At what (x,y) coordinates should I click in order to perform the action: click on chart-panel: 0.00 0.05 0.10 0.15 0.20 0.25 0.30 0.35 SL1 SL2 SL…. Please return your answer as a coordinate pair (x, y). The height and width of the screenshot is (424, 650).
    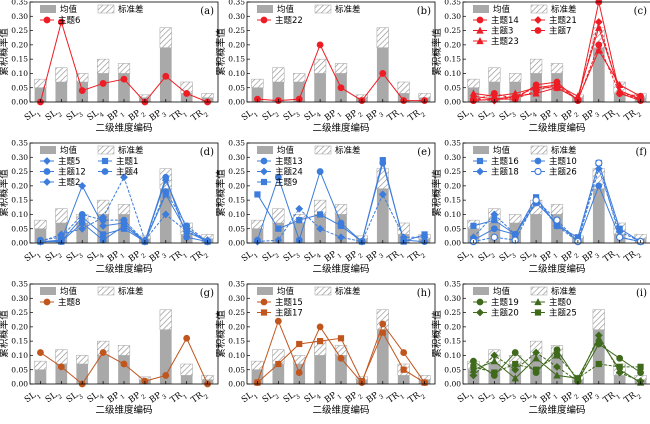
    Looking at the image, I should click on (325, 207).